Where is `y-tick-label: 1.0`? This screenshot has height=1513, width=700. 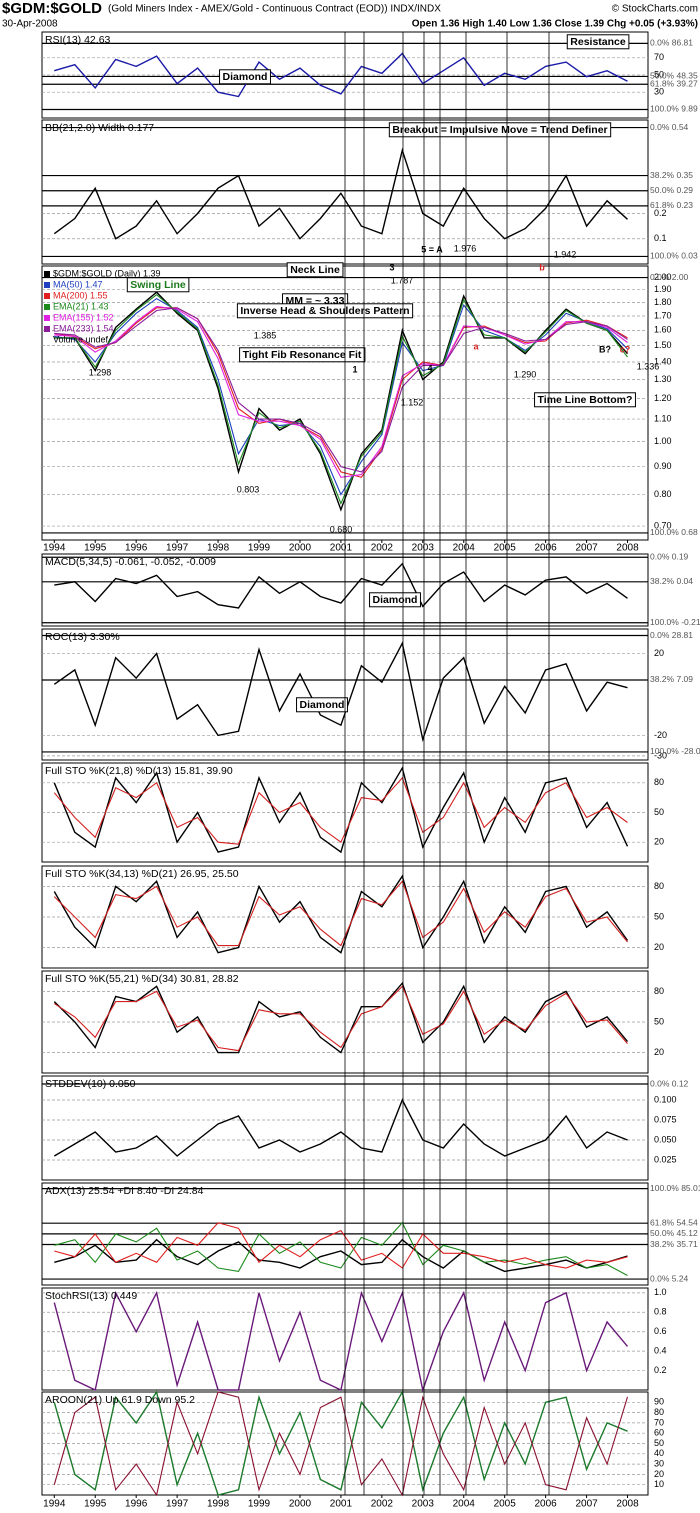
y-tick-label: 1.0 is located at coordinates (660, 1292).